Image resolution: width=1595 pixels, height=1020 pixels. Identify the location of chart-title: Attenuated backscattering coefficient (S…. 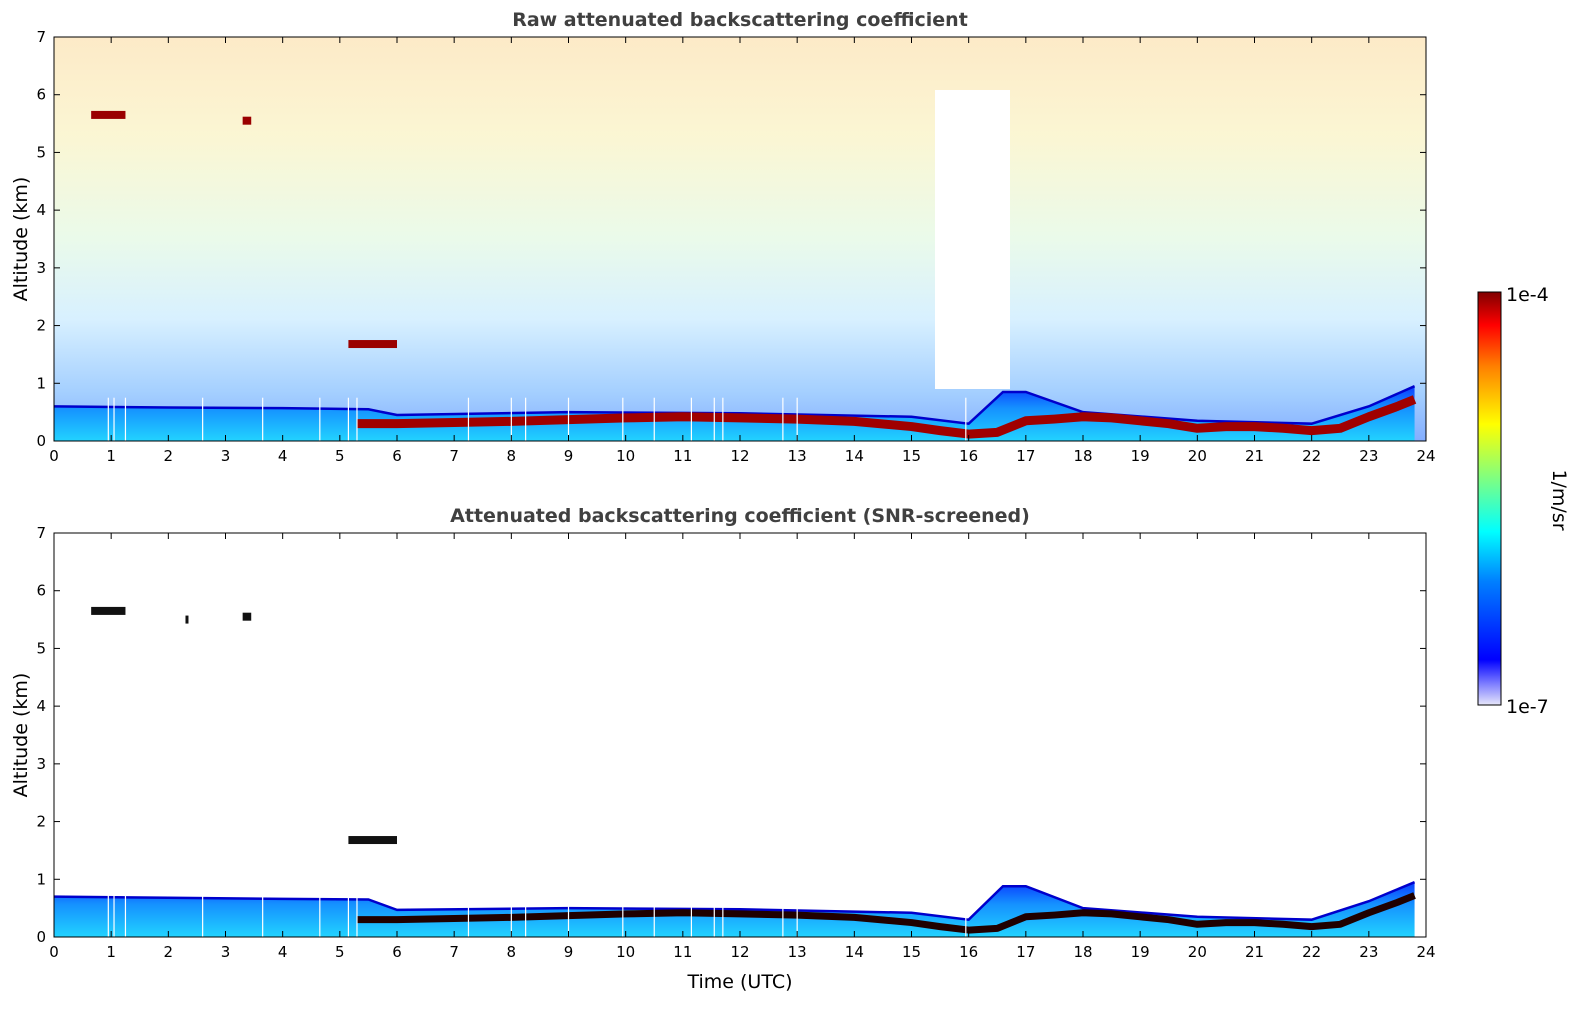
(740, 516).